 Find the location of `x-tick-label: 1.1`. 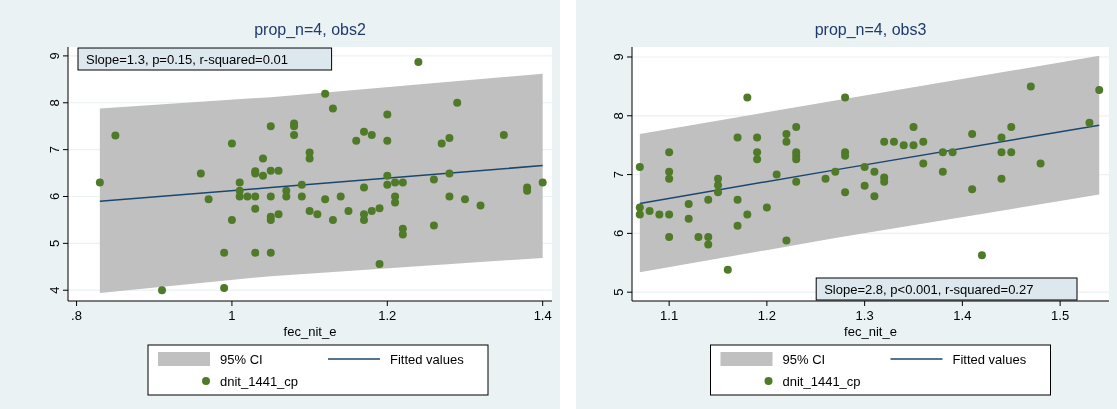

x-tick-label: 1.1 is located at coordinates (669, 315).